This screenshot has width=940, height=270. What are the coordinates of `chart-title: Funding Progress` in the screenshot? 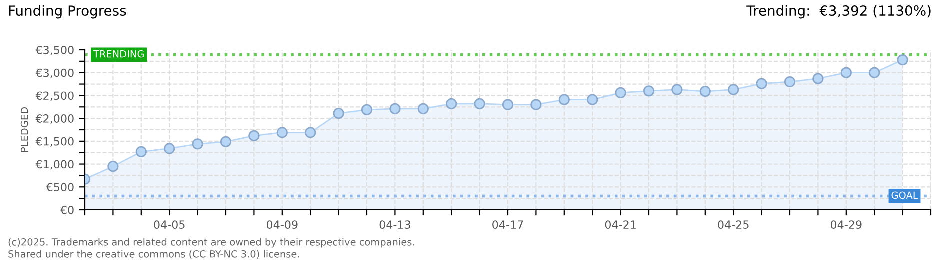 It's located at (67, 12).